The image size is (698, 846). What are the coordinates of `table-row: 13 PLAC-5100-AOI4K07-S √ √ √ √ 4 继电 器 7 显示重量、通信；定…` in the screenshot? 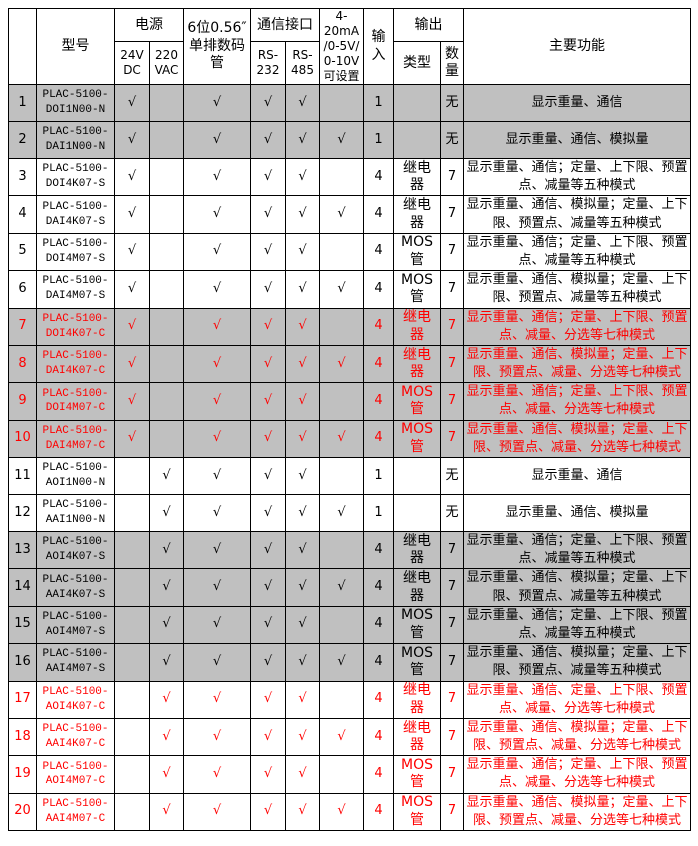 It's located at (349, 550).